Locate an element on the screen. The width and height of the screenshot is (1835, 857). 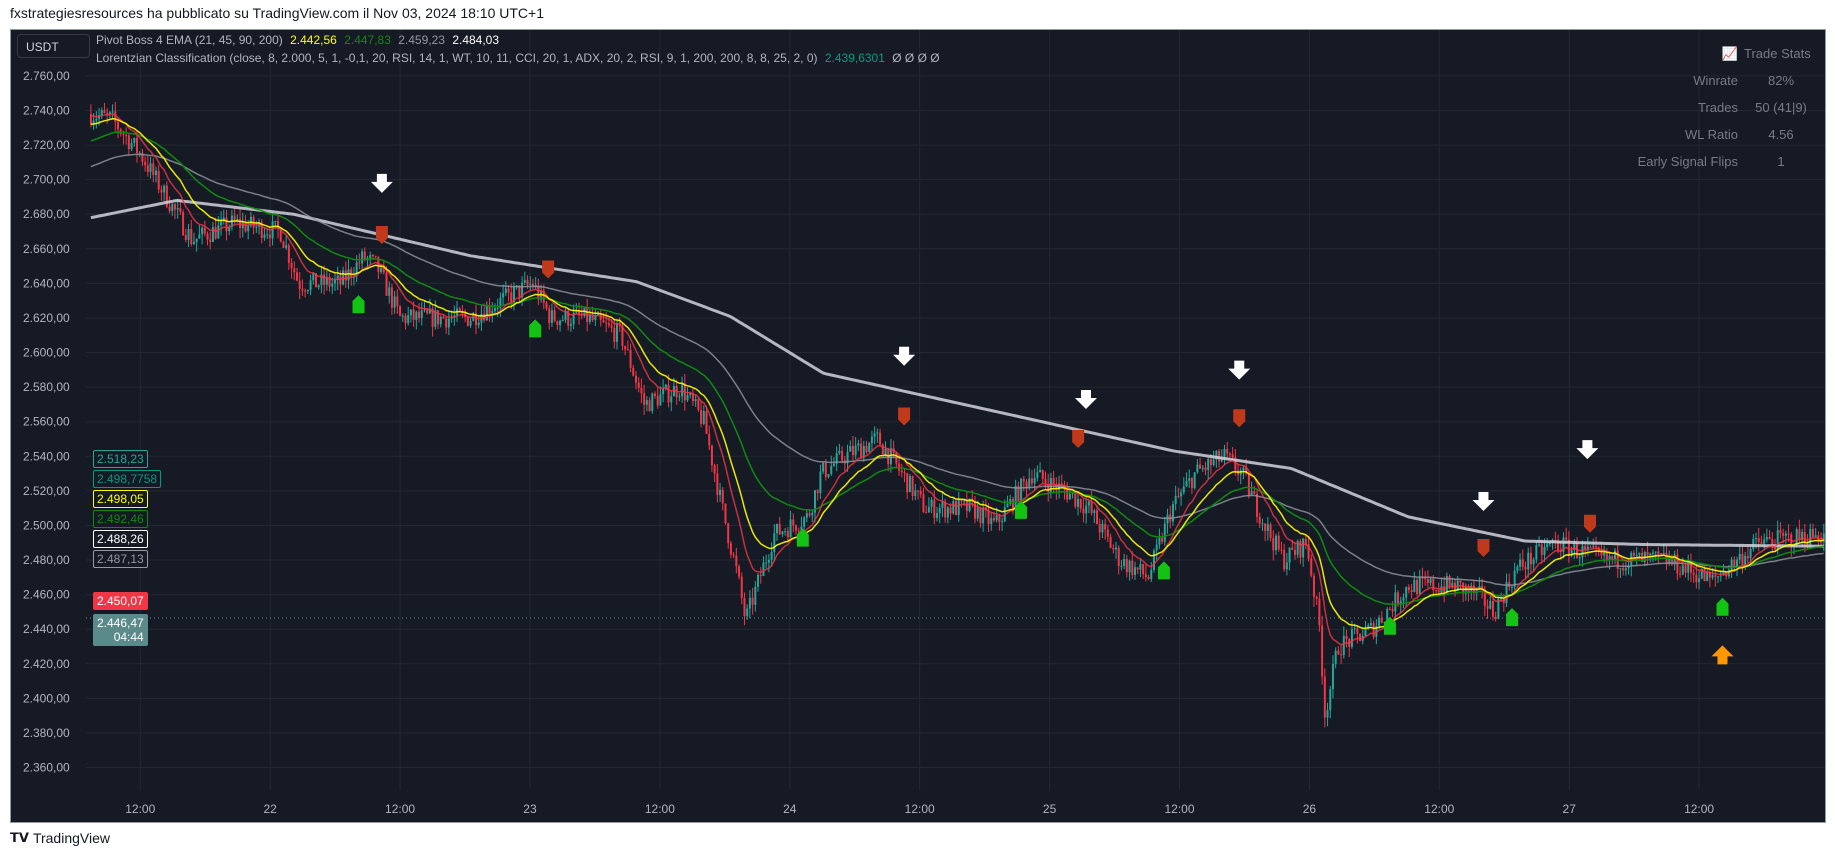
tradingview-logo-icon: 𝗧𝗩 is located at coordinates (19, 837).